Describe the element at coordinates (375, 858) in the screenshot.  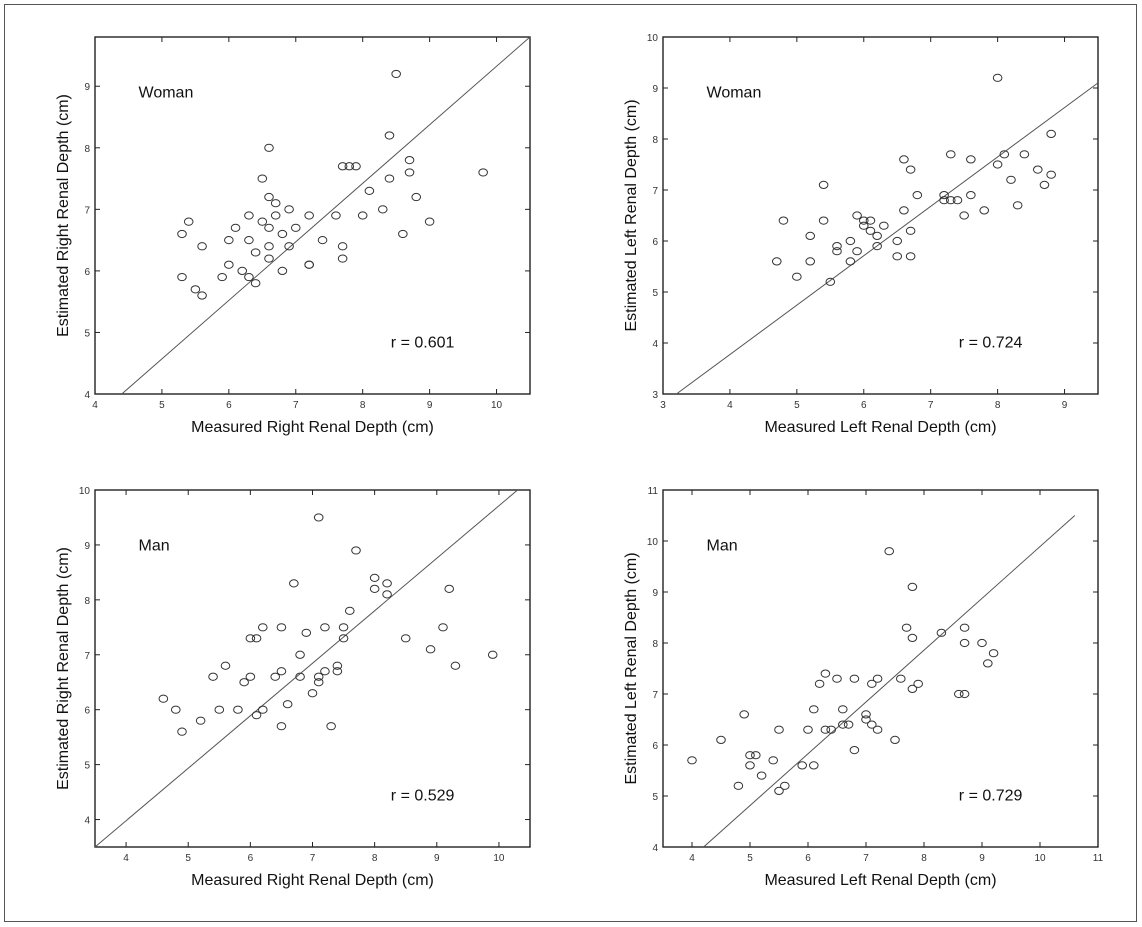
I see `x-tick-label: 8` at that location.